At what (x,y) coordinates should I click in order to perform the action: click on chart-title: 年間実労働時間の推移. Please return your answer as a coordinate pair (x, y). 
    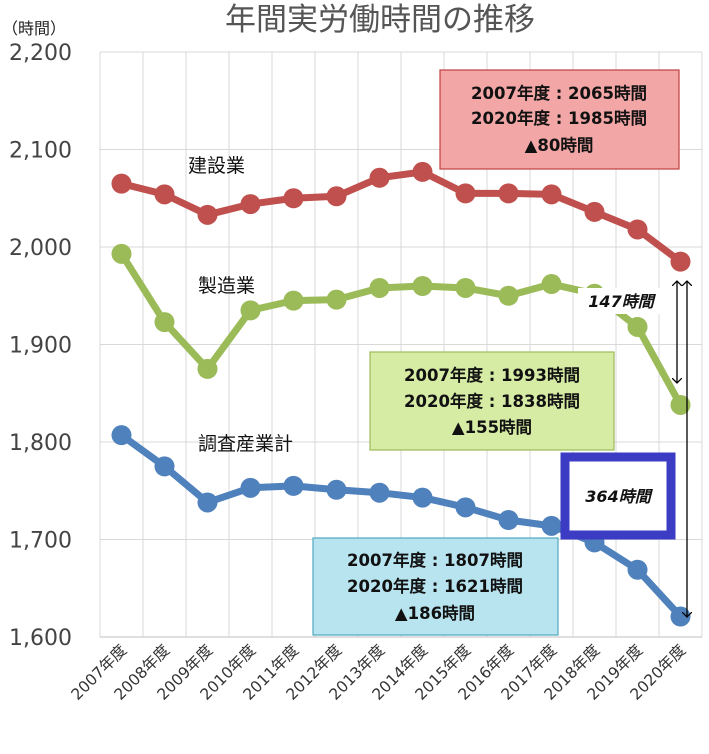
    Looking at the image, I should click on (380, 20).